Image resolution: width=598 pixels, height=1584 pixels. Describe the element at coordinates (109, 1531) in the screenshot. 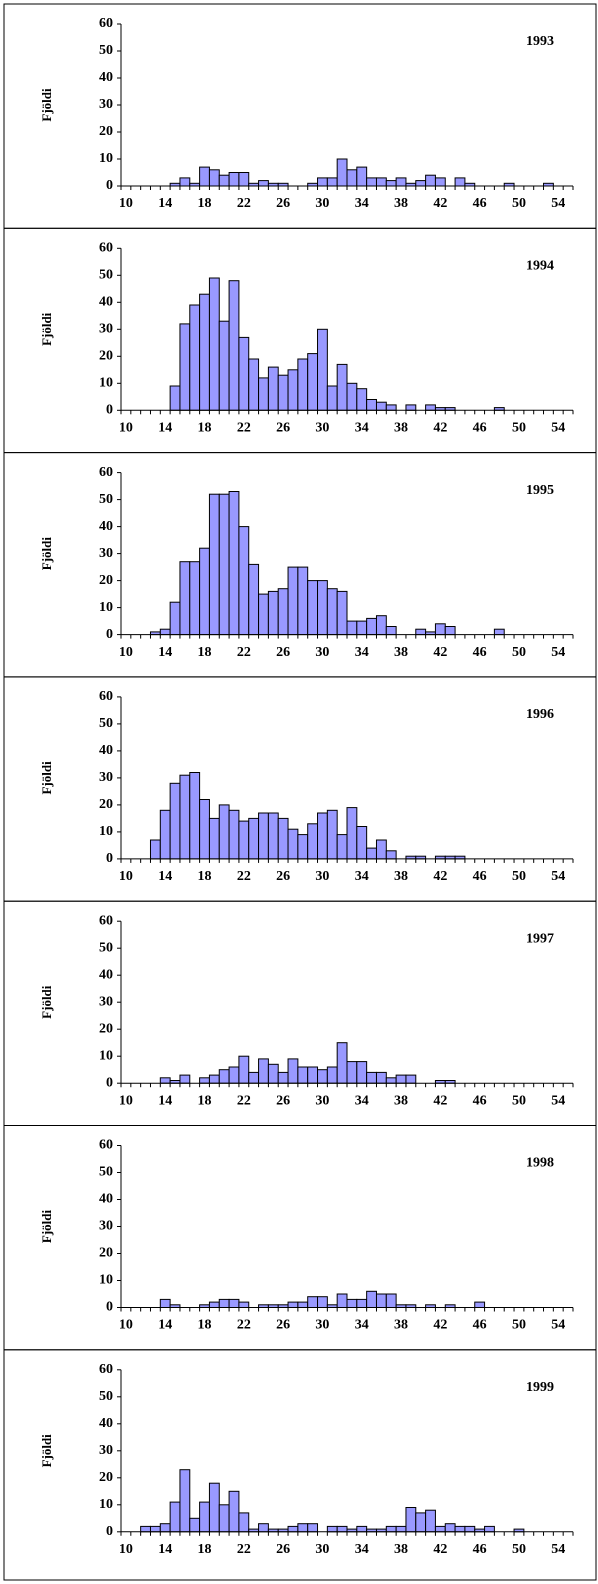

I see `y-tick-label: 0` at that location.